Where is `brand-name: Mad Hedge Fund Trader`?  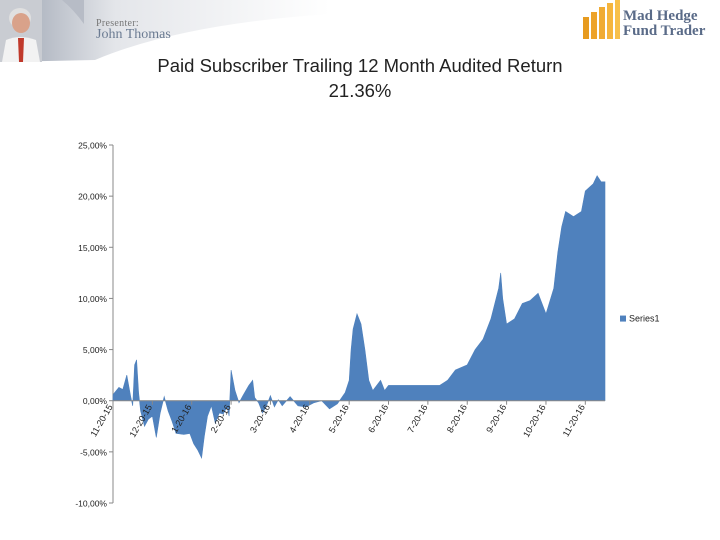
brand-name: Mad Hedge Fund Trader is located at coordinates (664, 24).